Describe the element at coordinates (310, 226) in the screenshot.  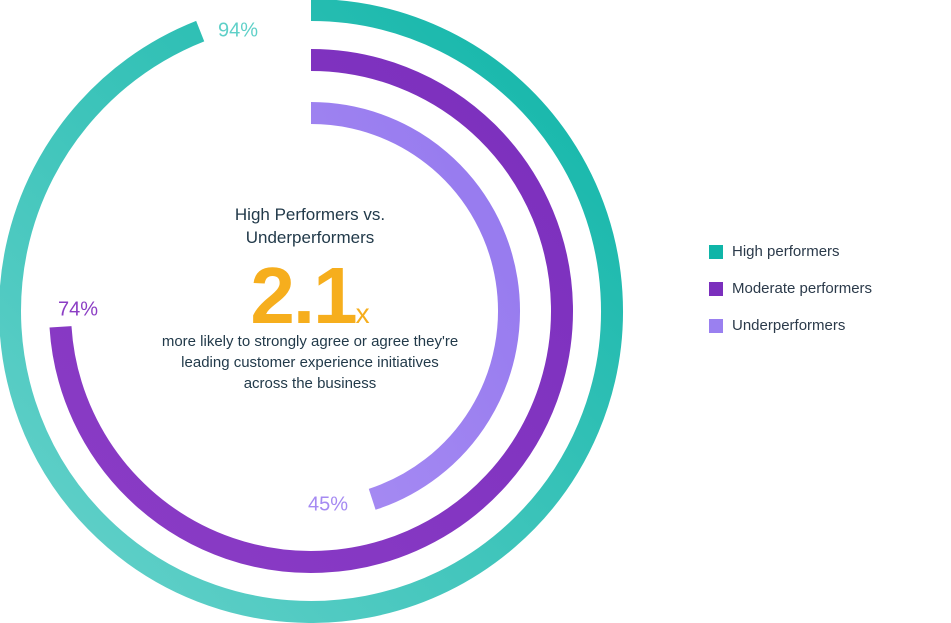
I see `chart-title: High Performers vs. Underperformers` at that location.